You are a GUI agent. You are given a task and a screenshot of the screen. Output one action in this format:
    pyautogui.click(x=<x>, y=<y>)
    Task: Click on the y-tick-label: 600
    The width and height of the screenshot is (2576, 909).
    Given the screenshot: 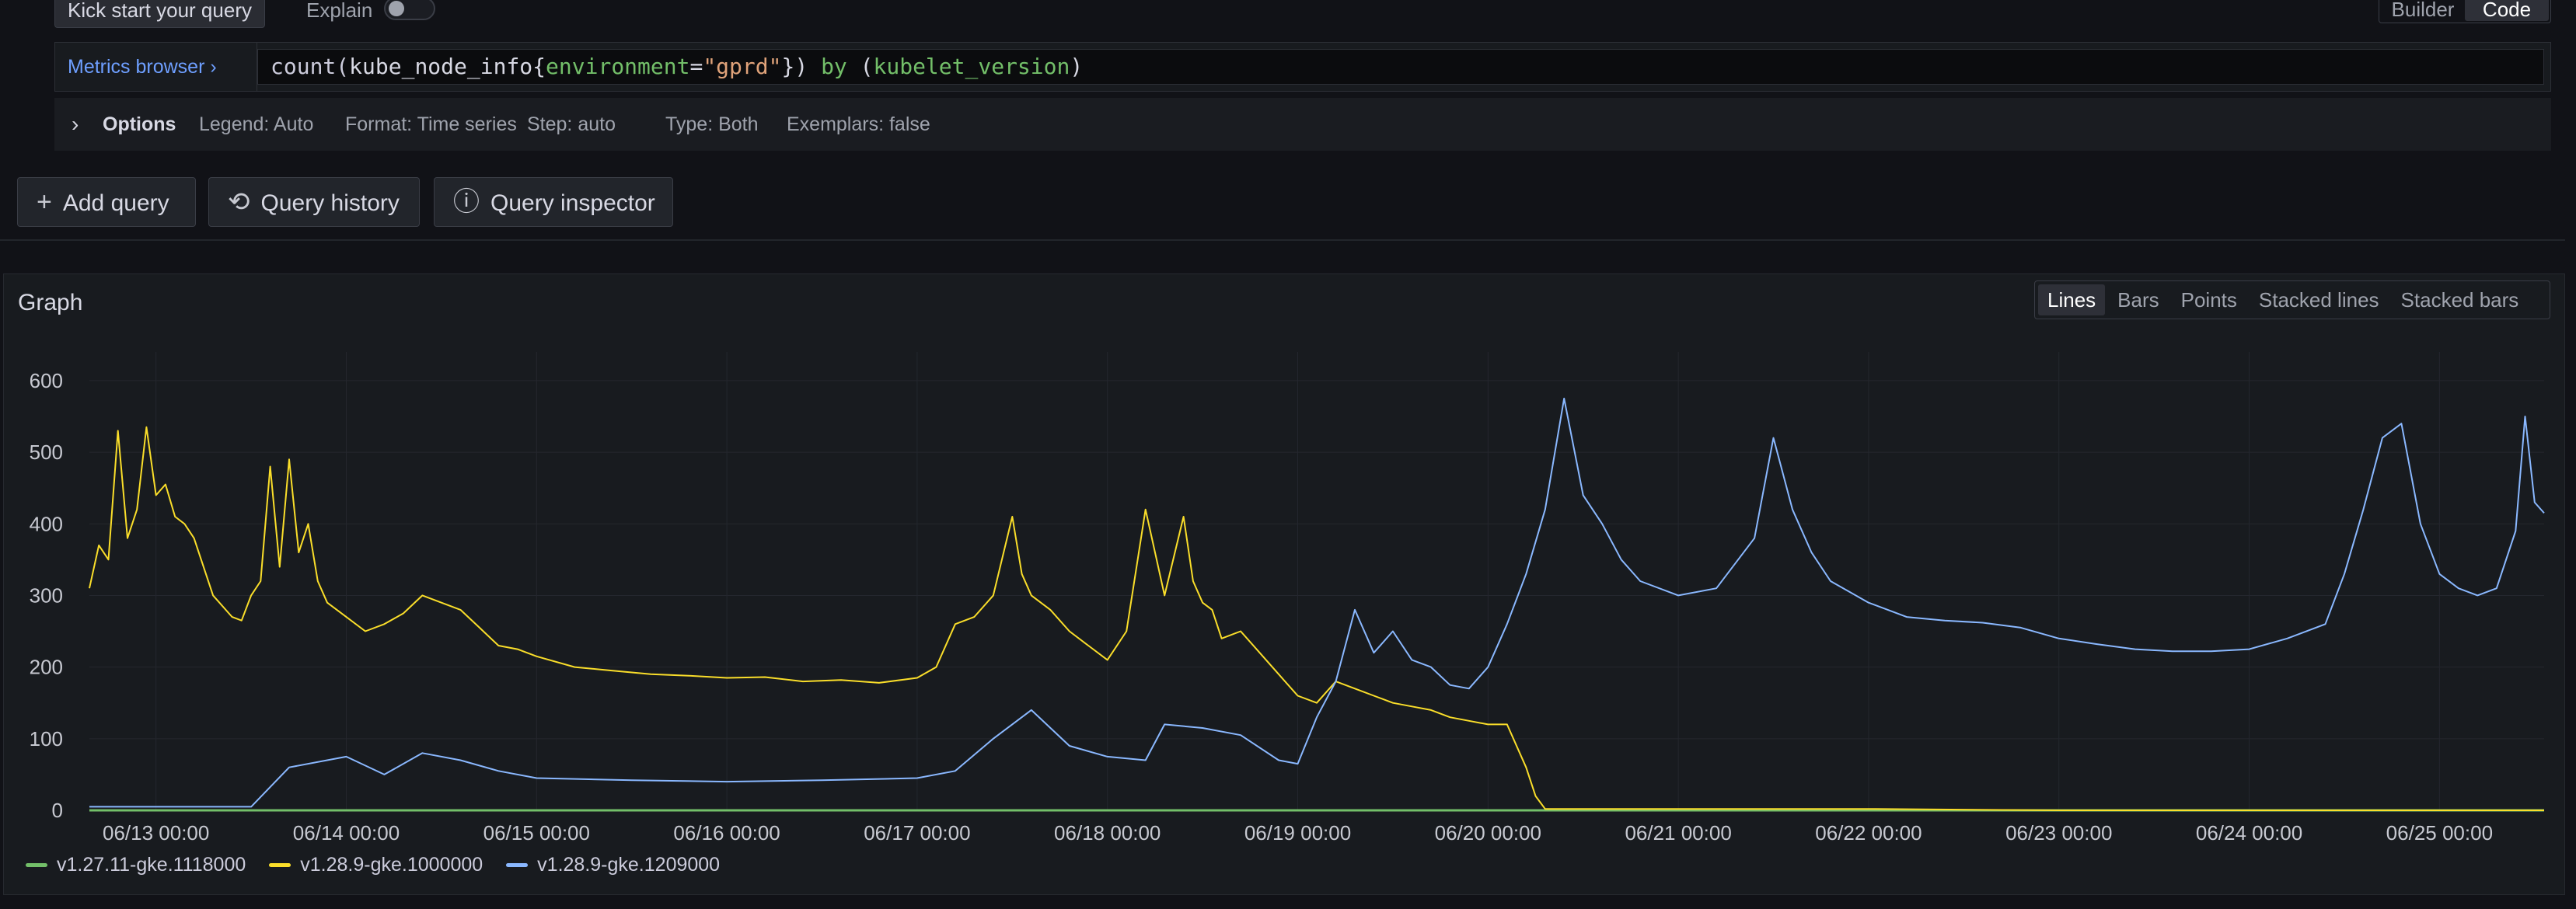 What is the action you would take?
    pyautogui.click(x=47, y=381)
    